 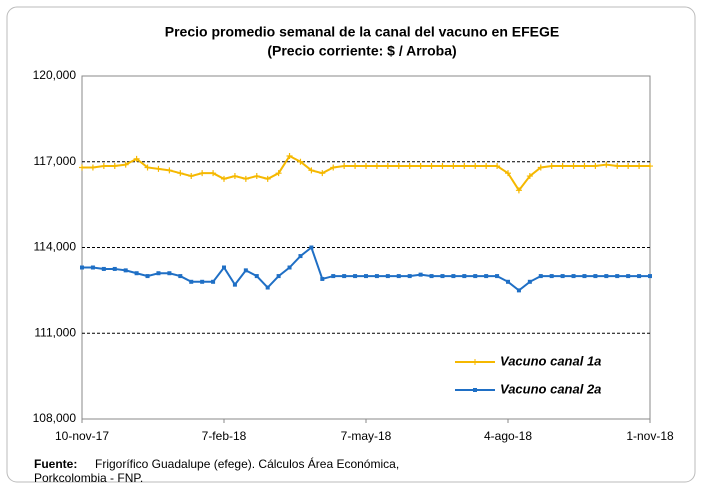 What do you see at coordinates (224, 436) in the screenshot?
I see `x-tick-label: 7-feb-18` at bounding box center [224, 436].